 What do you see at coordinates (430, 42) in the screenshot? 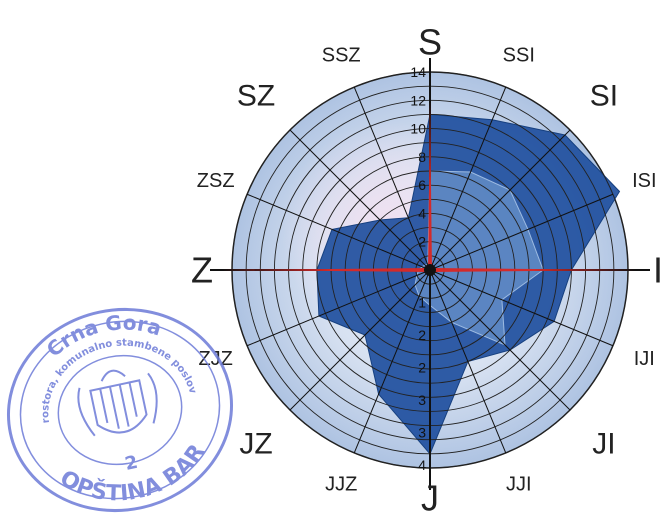
I see `direction-label-s: S` at bounding box center [430, 42].